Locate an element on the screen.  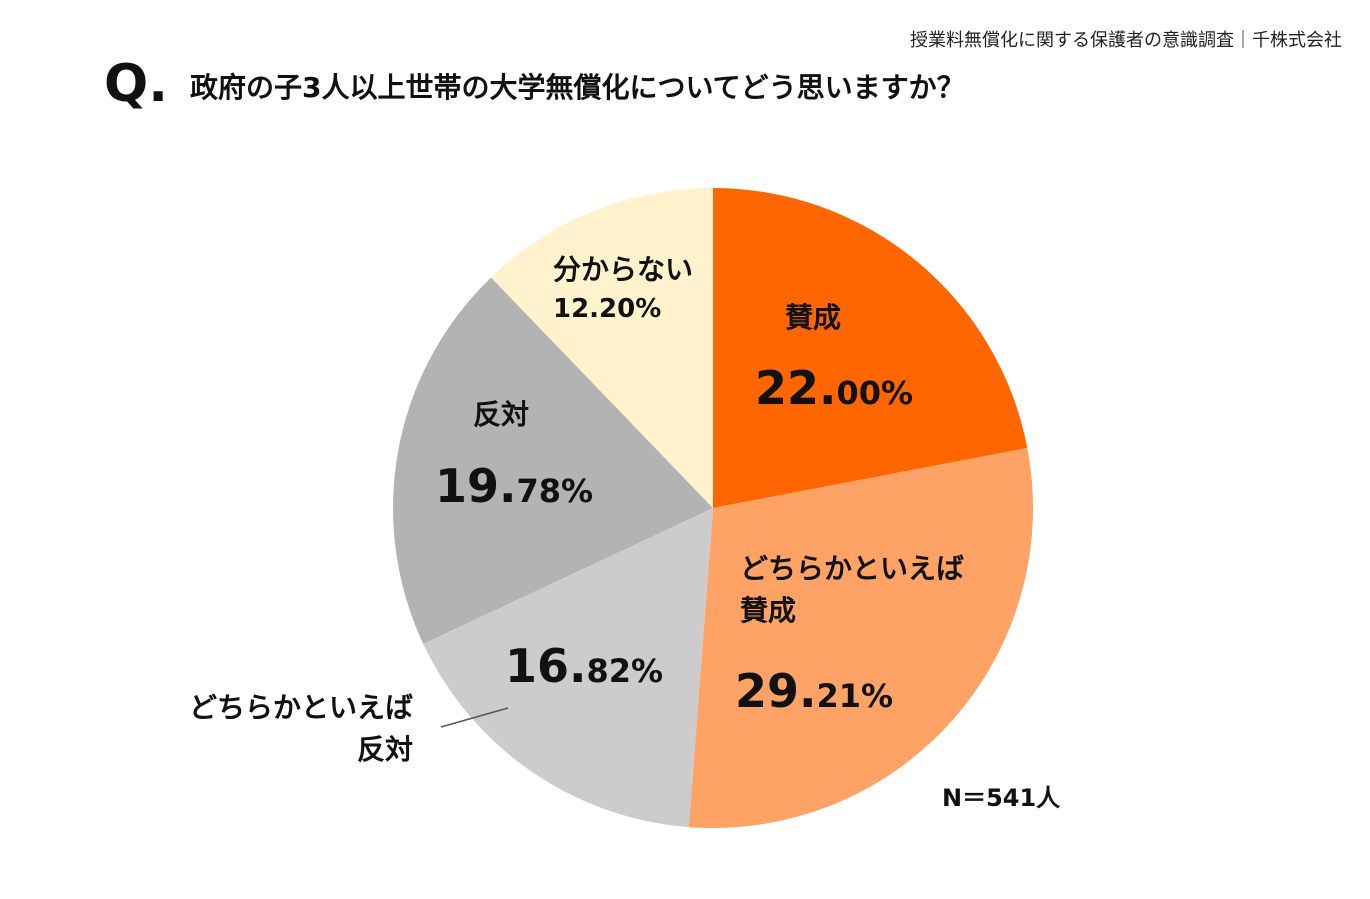
slice-value-2: 29.21% is located at coordinates (814, 691).